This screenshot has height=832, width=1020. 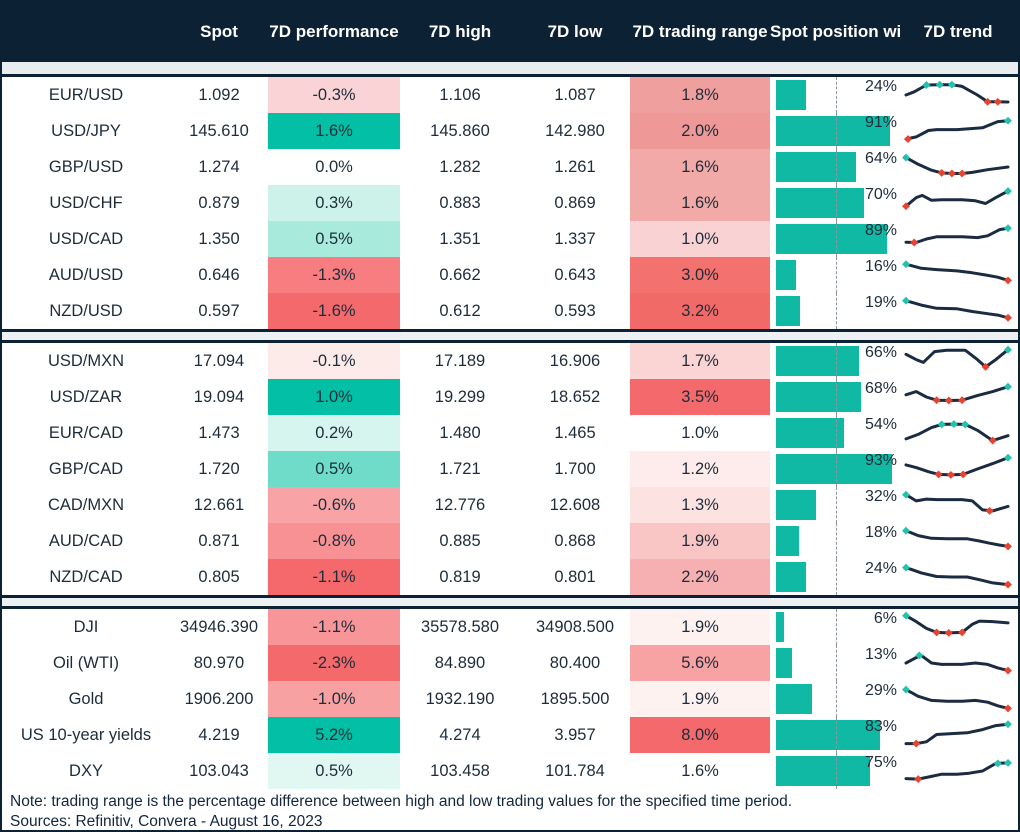 What do you see at coordinates (86, 734) in the screenshot?
I see `instrument-name: US 10-year yields` at bounding box center [86, 734].